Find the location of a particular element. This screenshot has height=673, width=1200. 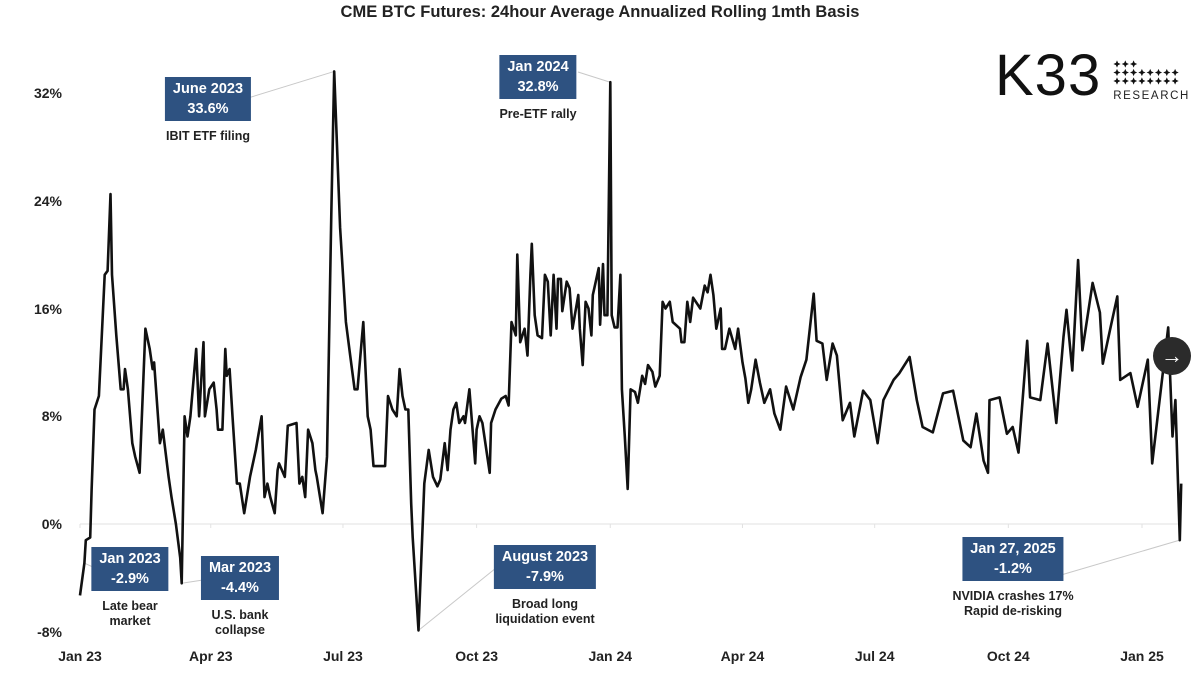

annotation: Jan 2023 -2.9% Late bear market is located at coordinates (130, 588).